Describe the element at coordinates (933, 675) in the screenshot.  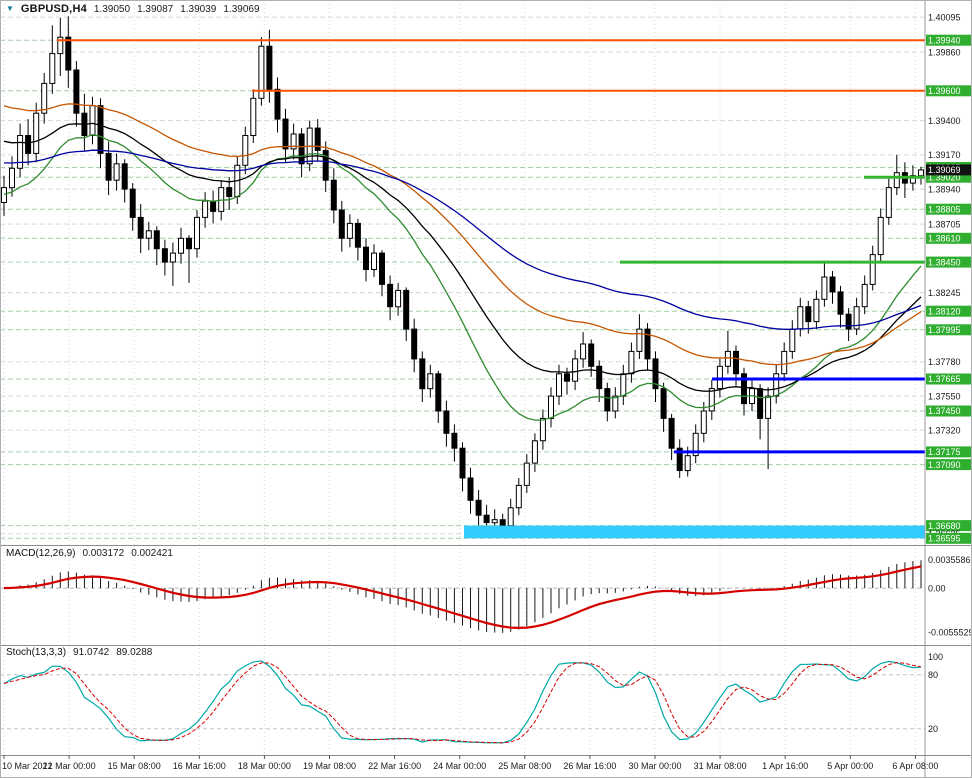
I see `svg-text: 80` at that location.